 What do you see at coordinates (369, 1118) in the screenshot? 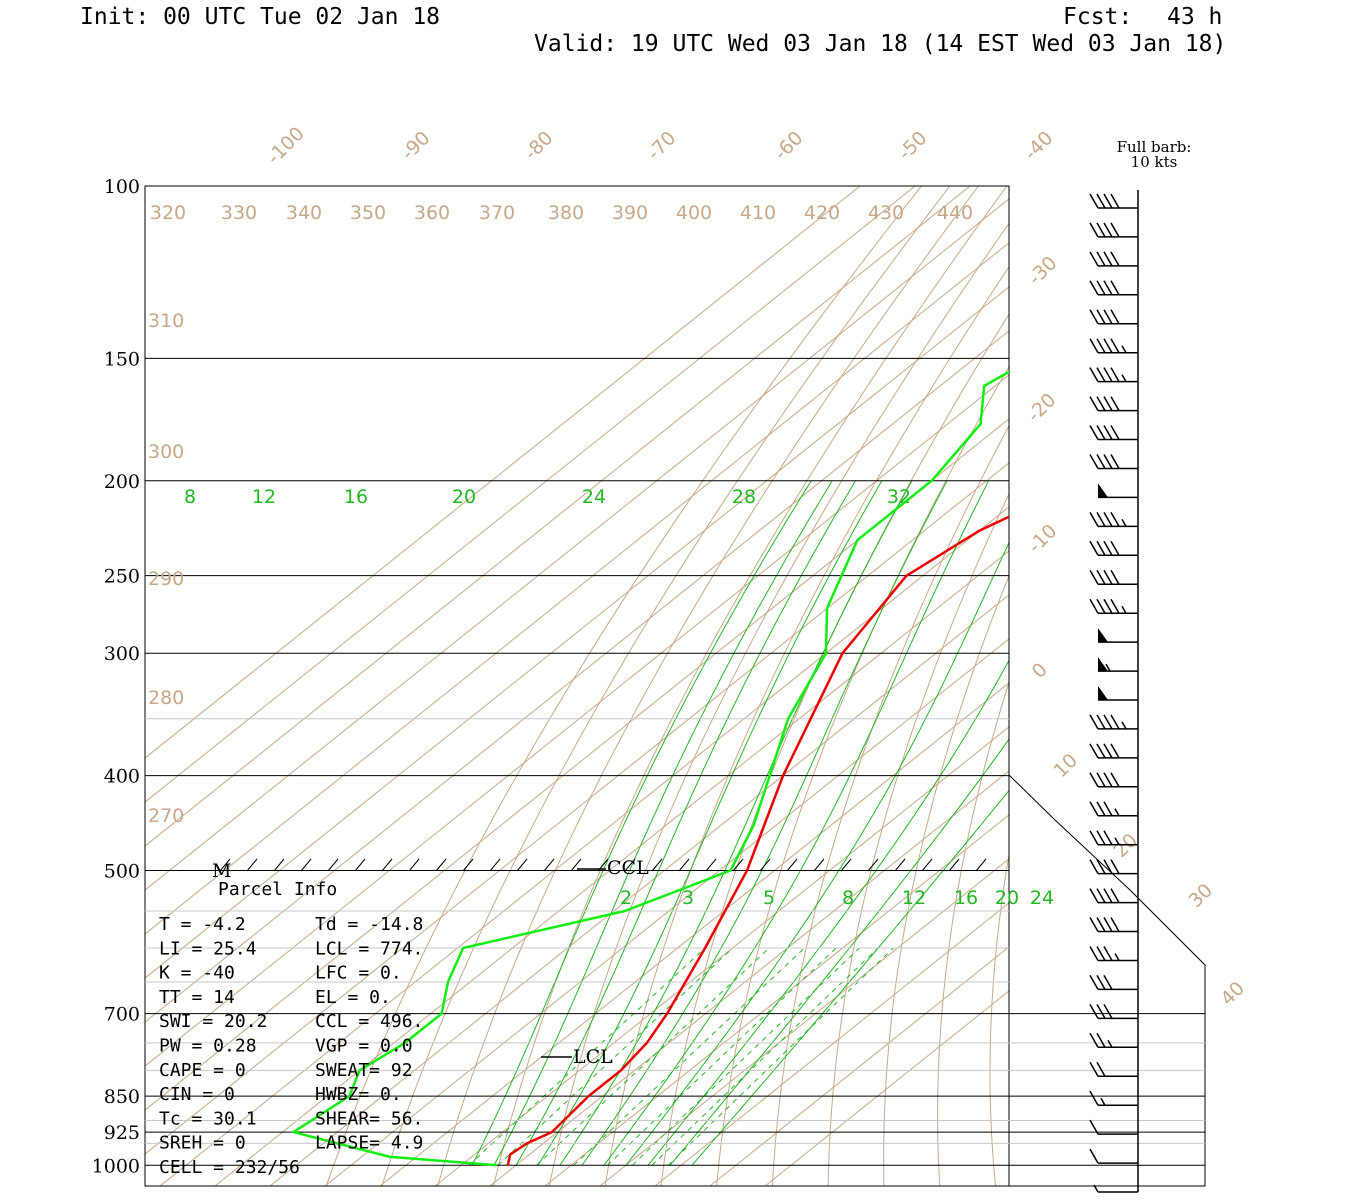
I see `parcel-row-right: SHEAR= 56.` at bounding box center [369, 1118].